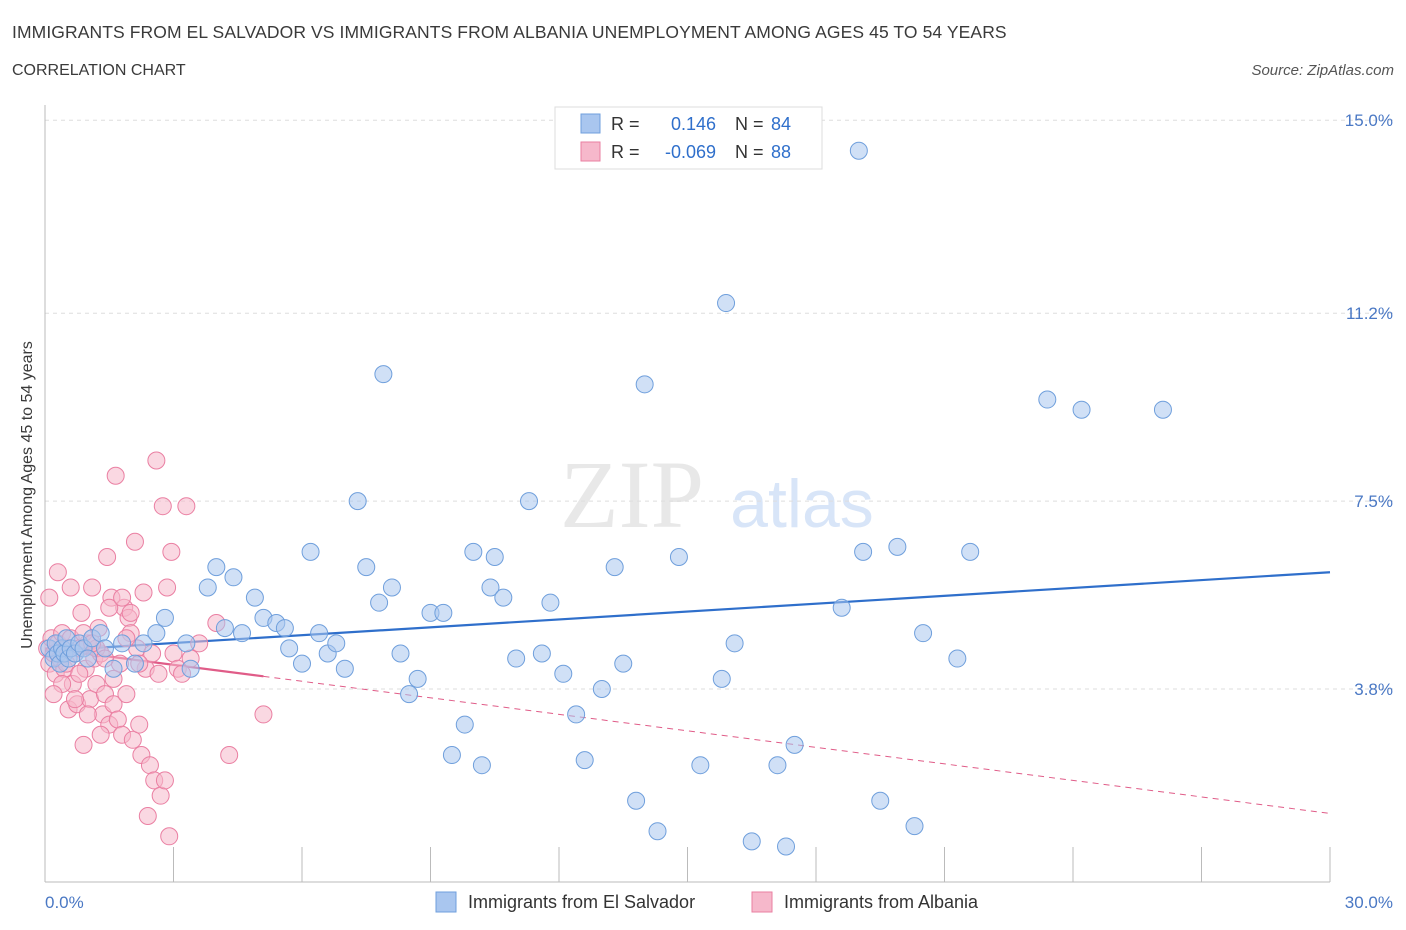  Describe the element at coordinates (632, 494) in the screenshot. I see `watermark-zip: ZIP` at that location.